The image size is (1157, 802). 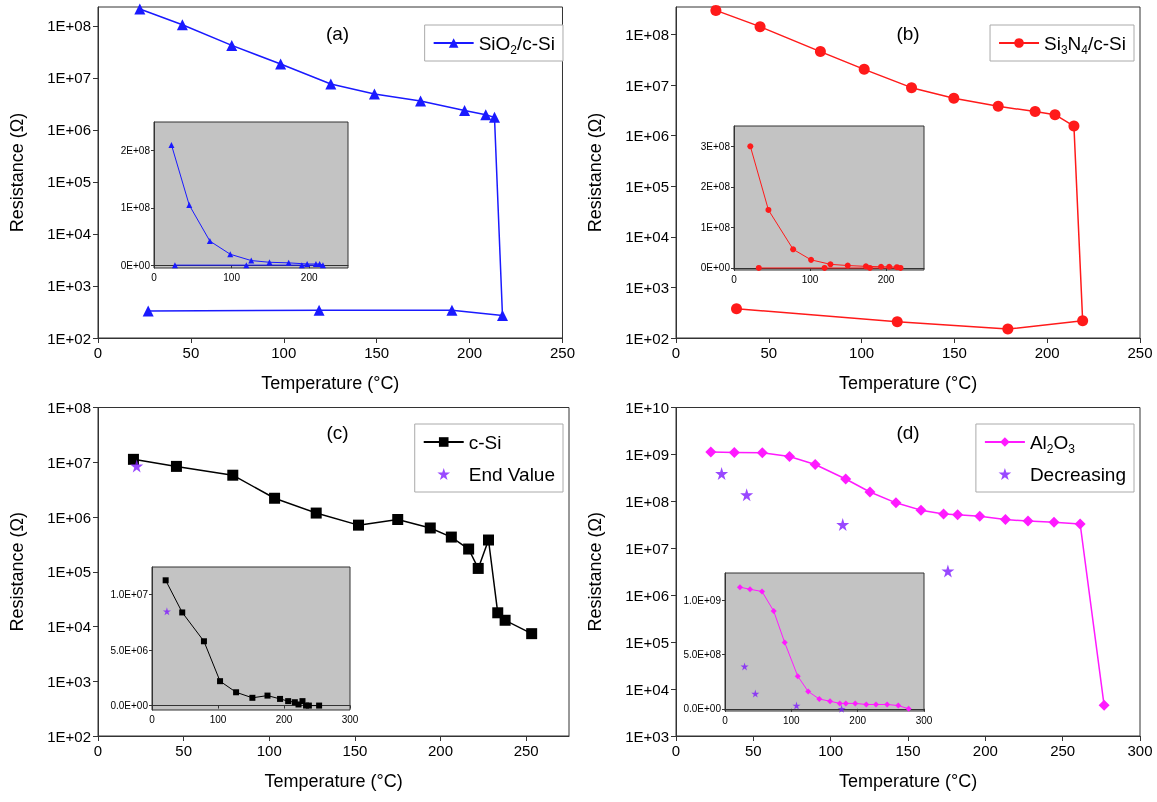 I want to click on text: (d), so click(x=908, y=432).